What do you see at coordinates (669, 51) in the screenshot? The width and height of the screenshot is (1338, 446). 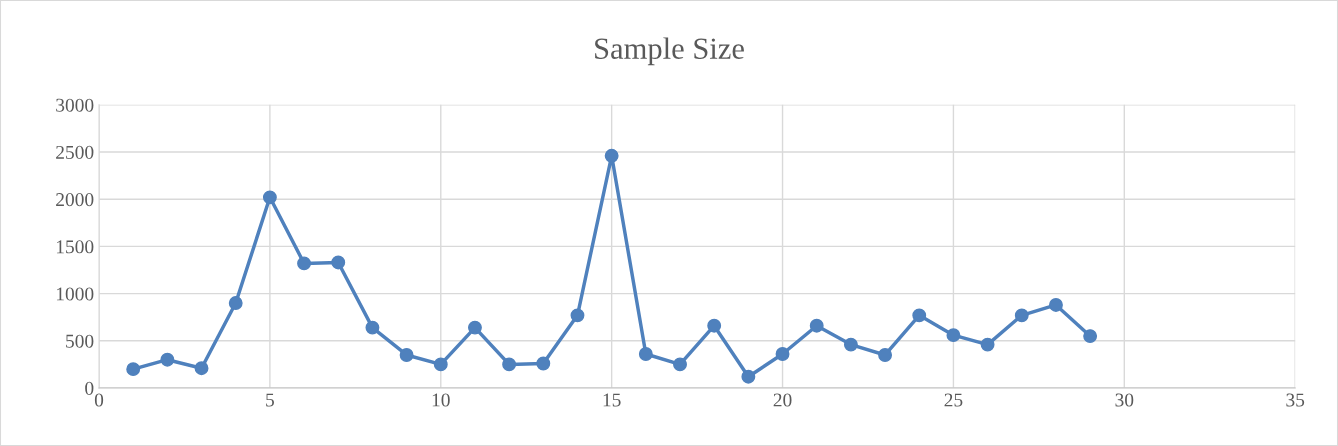 I see `chart-title: Sample Size` at bounding box center [669, 51].